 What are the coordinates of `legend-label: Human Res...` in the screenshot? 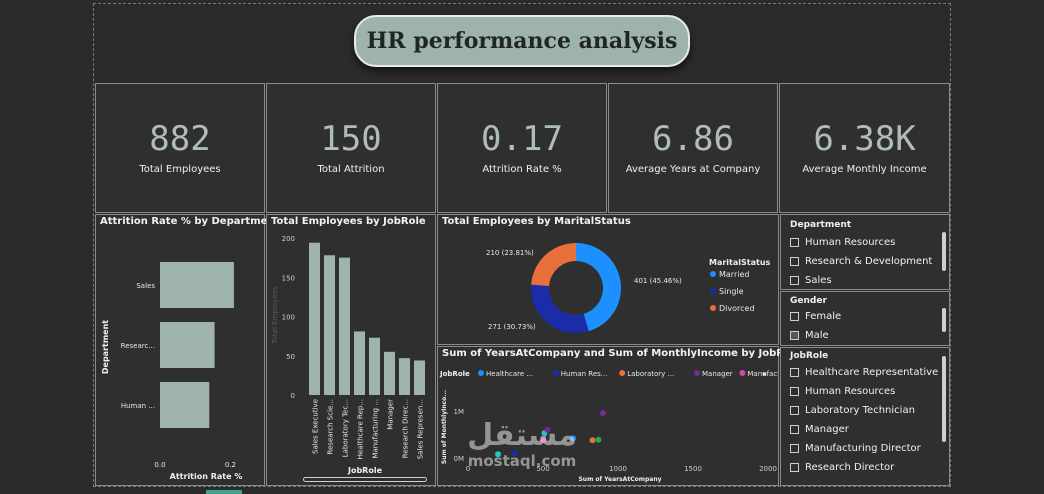 It's located at (584, 374).